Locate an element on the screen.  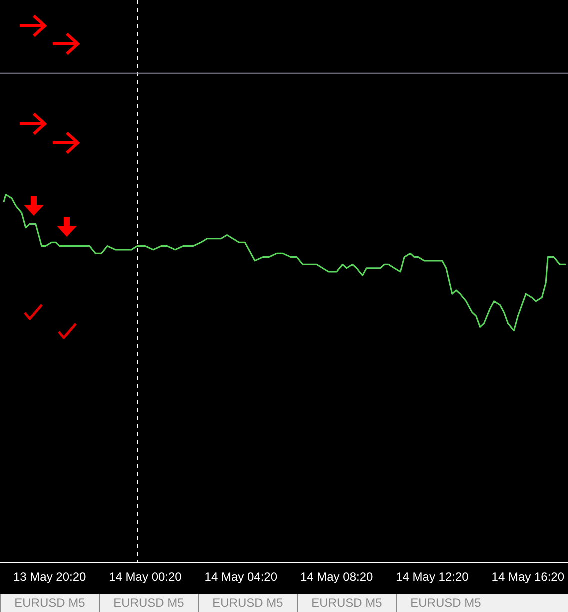
x-tick-label: 14 May 04:20 is located at coordinates (241, 577).